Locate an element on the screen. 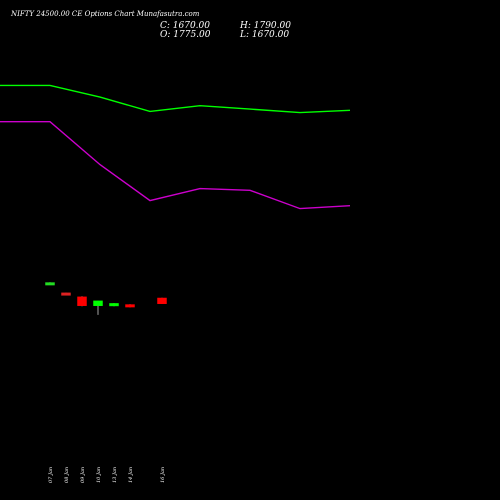  x-tick-label-3: 10 Jan is located at coordinates (99, 475).